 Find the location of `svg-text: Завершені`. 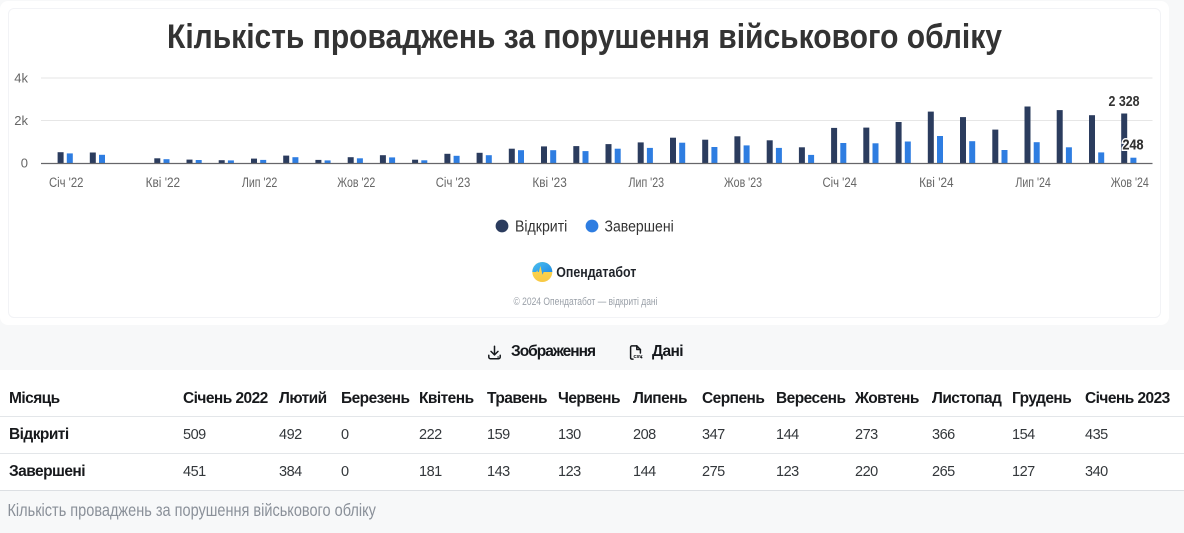

svg-text: Завершені is located at coordinates (639, 227).